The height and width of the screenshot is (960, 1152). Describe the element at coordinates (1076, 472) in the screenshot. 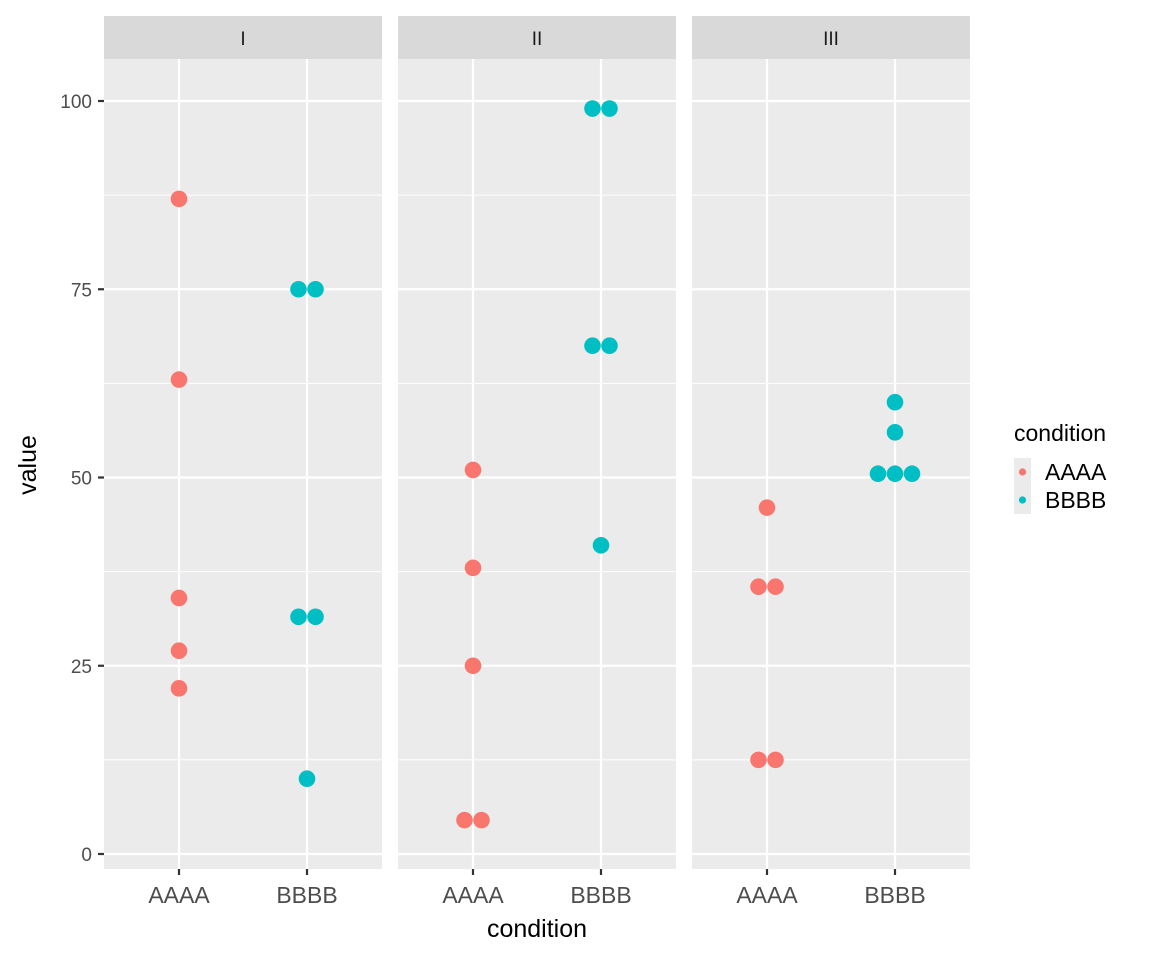

I see `legend-label: AAAA` at that location.